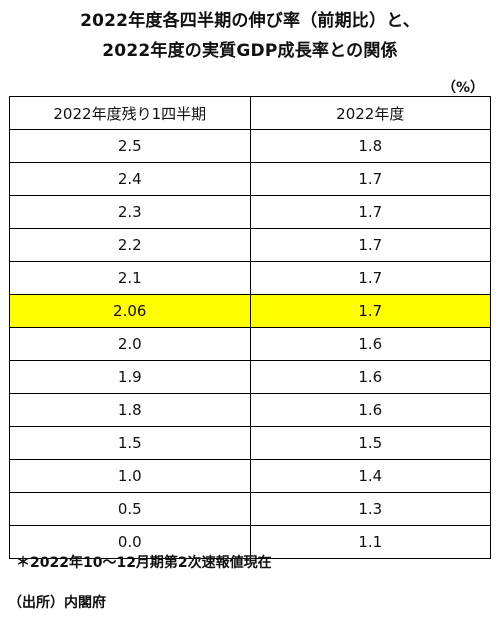 This screenshot has width=500, height=623. I want to click on cell-quarter-growth: 2.3, so click(130, 212).